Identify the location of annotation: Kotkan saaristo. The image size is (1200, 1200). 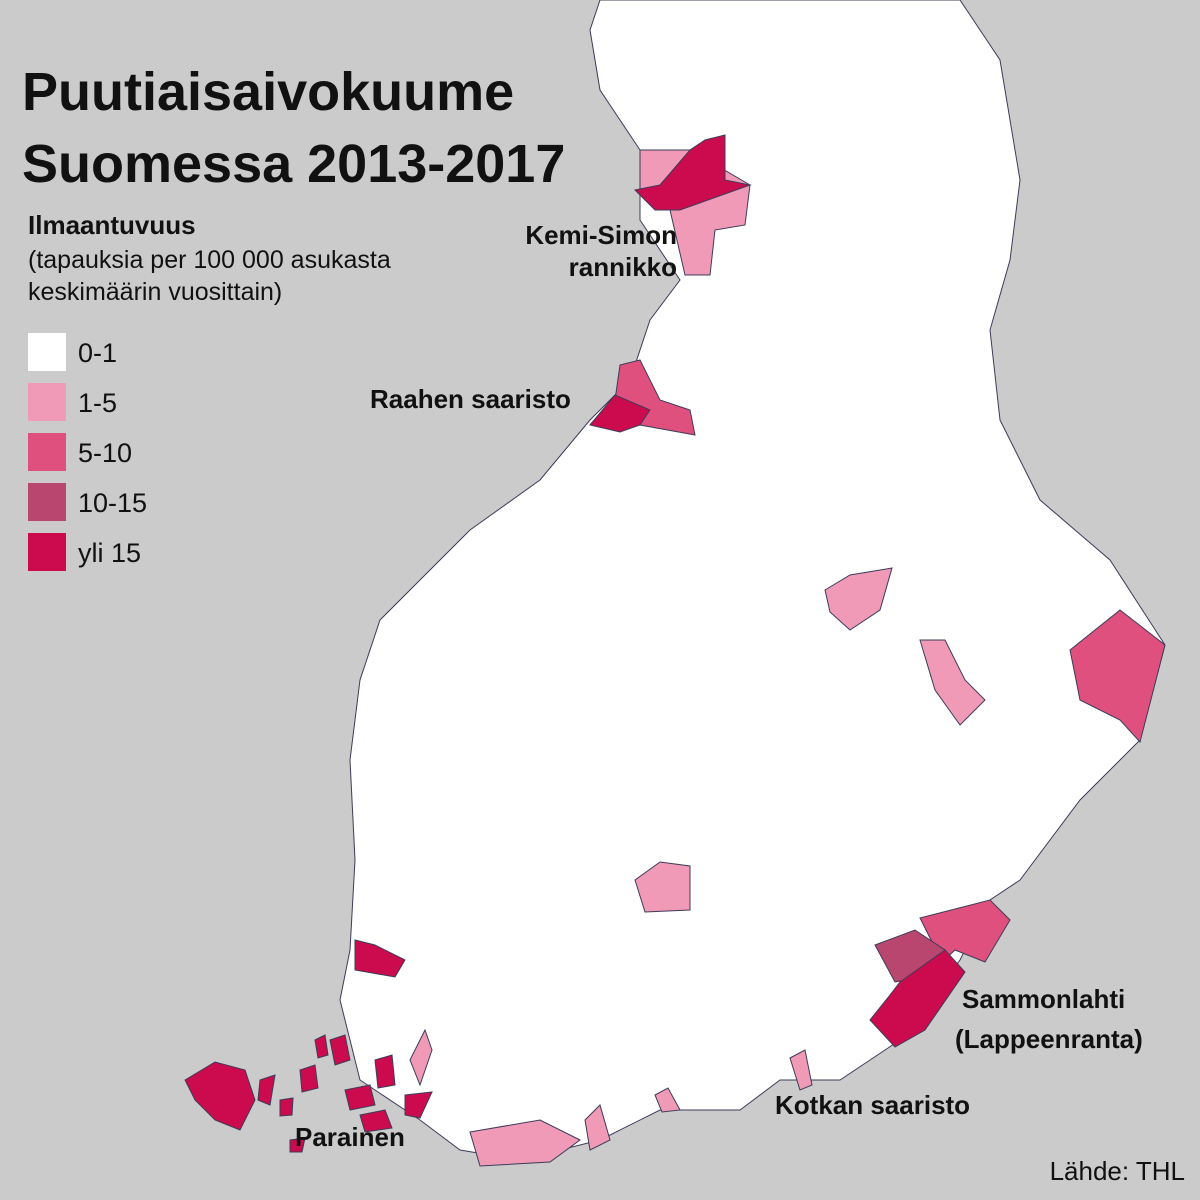
(872, 1105).